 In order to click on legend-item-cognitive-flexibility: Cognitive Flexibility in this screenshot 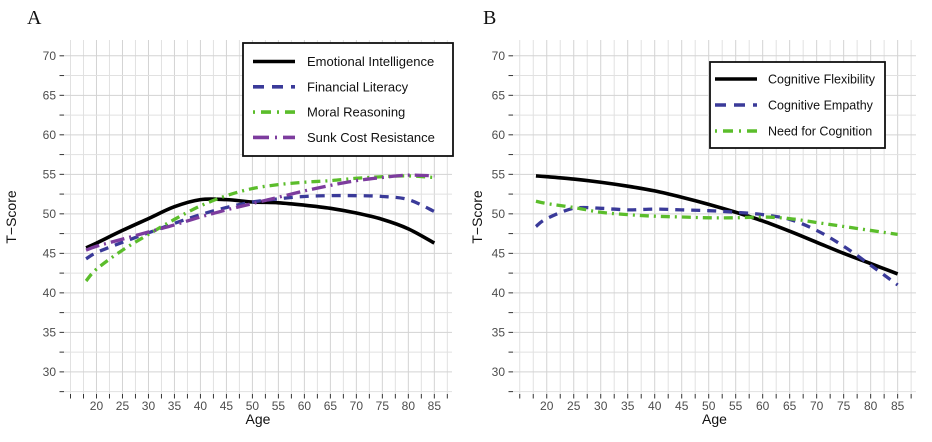, I will do `click(795, 80)`.